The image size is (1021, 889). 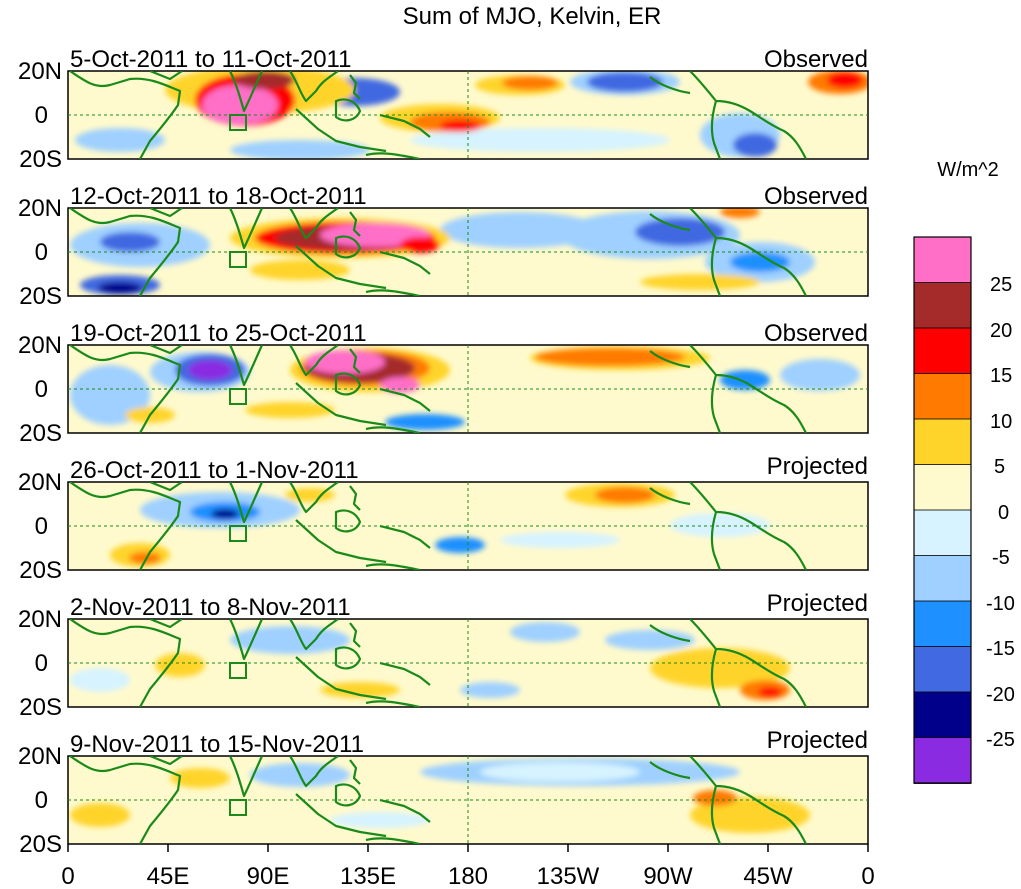 What do you see at coordinates (168, 876) in the screenshot?
I see `lon-label: 45E` at bounding box center [168, 876].